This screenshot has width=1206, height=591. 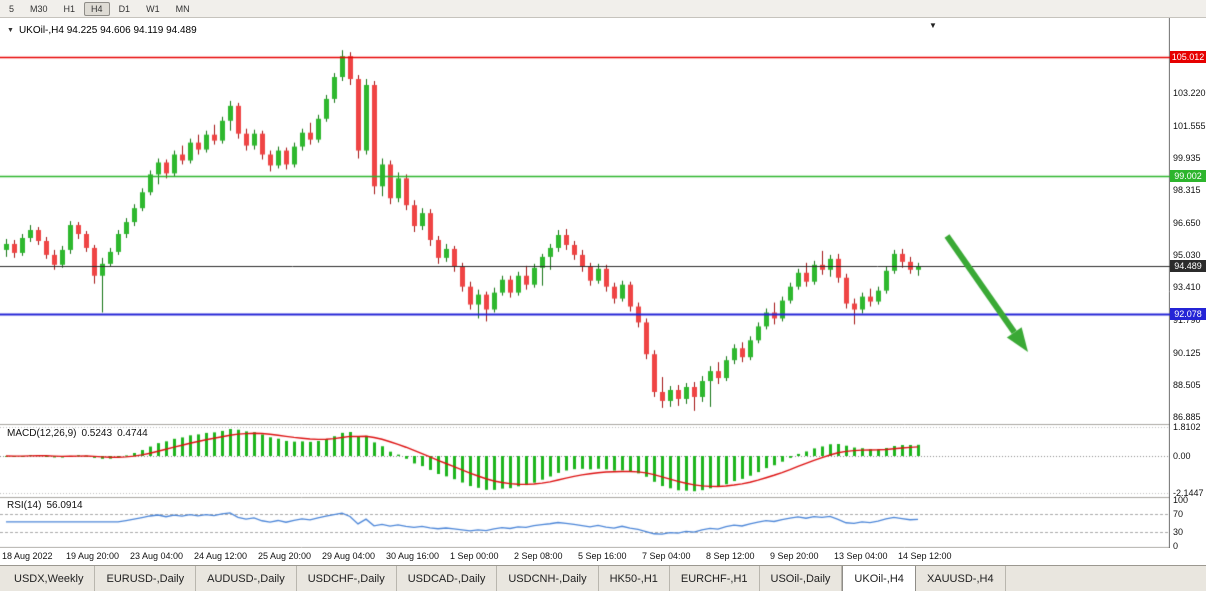 What do you see at coordinates (349, 556) in the screenshot?
I see `time-axis-label: 29 Aug 04:00` at bounding box center [349, 556].